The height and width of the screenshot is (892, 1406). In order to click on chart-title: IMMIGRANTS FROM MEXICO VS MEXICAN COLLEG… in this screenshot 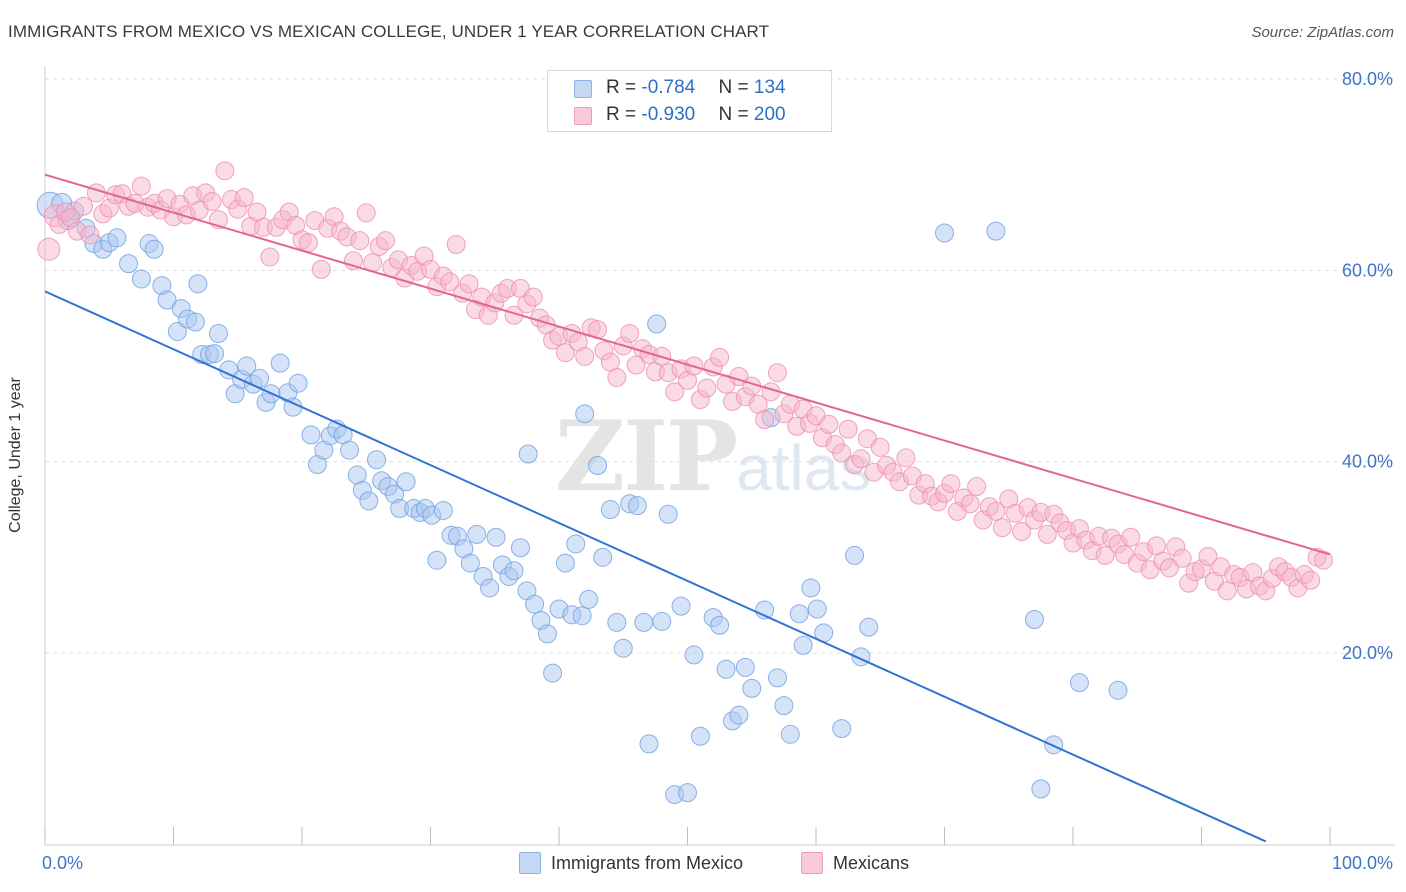, I will do `click(389, 31)`.